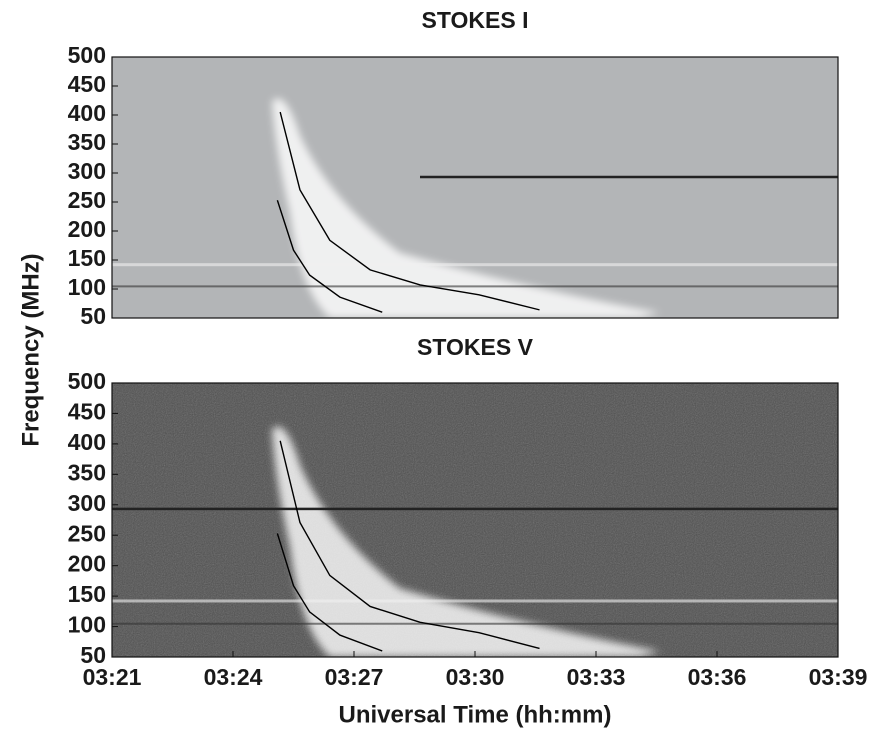 Image resolution: width=881 pixels, height=739 pixels. What do you see at coordinates (112, 677) in the screenshot?
I see `x-tick-label: 03:21` at bounding box center [112, 677].